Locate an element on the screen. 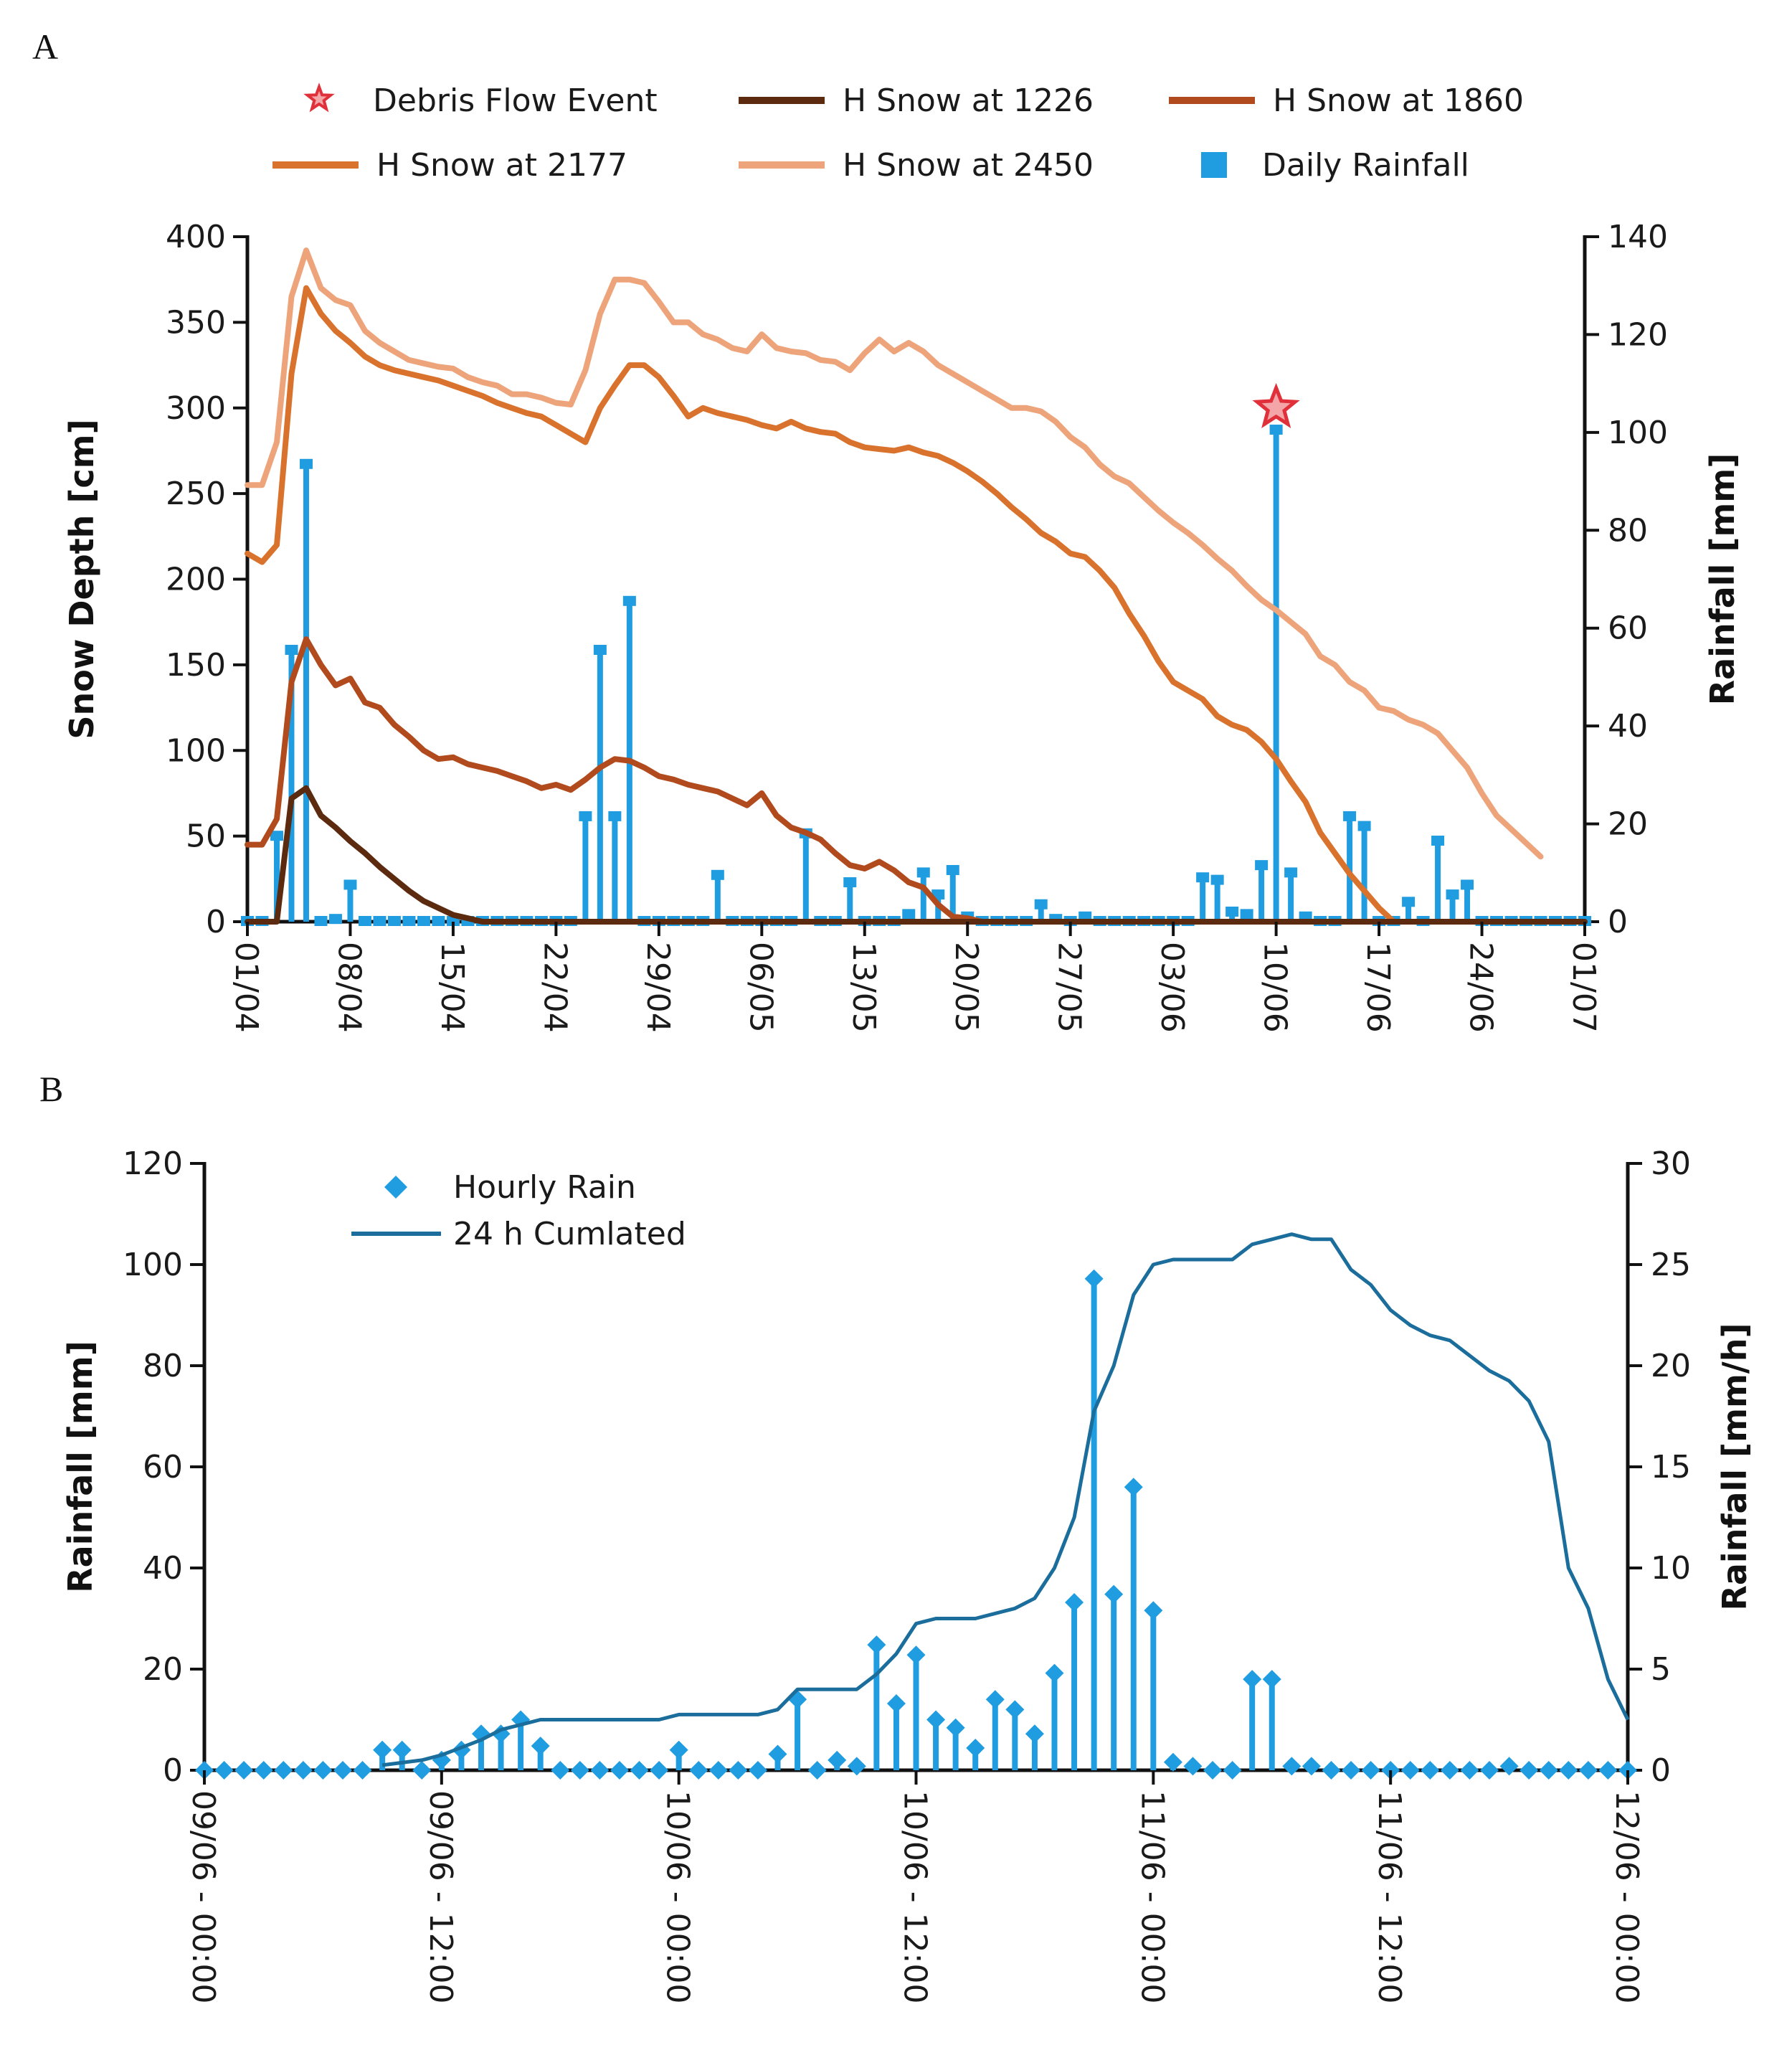 The width and height of the screenshot is (1792, 2055). debris-flow-event-marker is located at coordinates (1276, 405).